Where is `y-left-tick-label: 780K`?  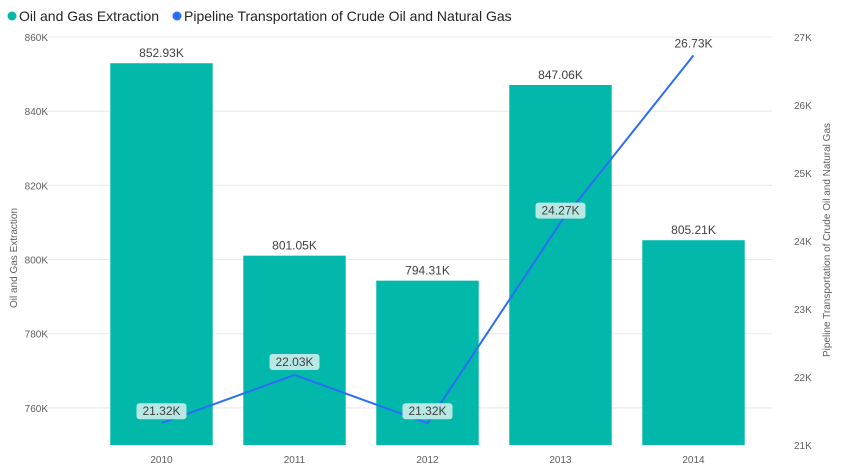
y-left-tick-label: 780K is located at coordinates (37, 335).